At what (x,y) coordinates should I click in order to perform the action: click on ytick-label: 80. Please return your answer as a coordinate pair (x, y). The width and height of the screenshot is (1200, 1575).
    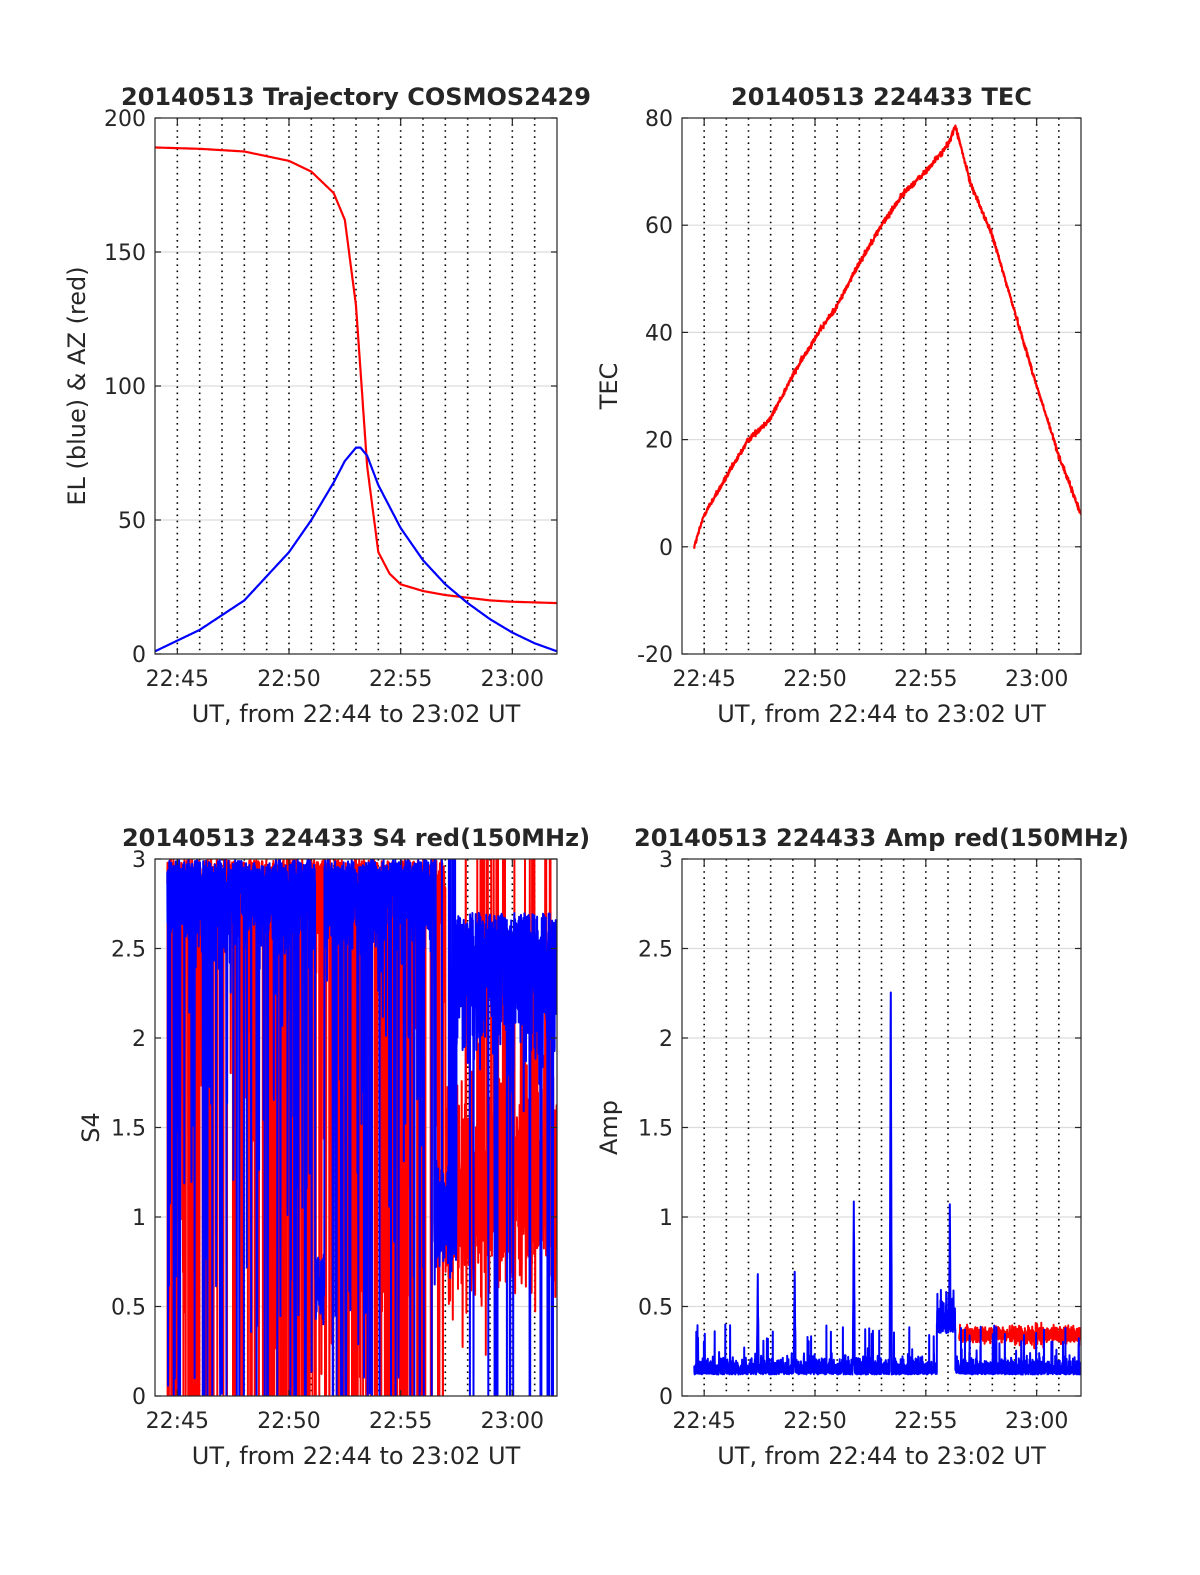
    Looking at the image, I should click on (659, 119).